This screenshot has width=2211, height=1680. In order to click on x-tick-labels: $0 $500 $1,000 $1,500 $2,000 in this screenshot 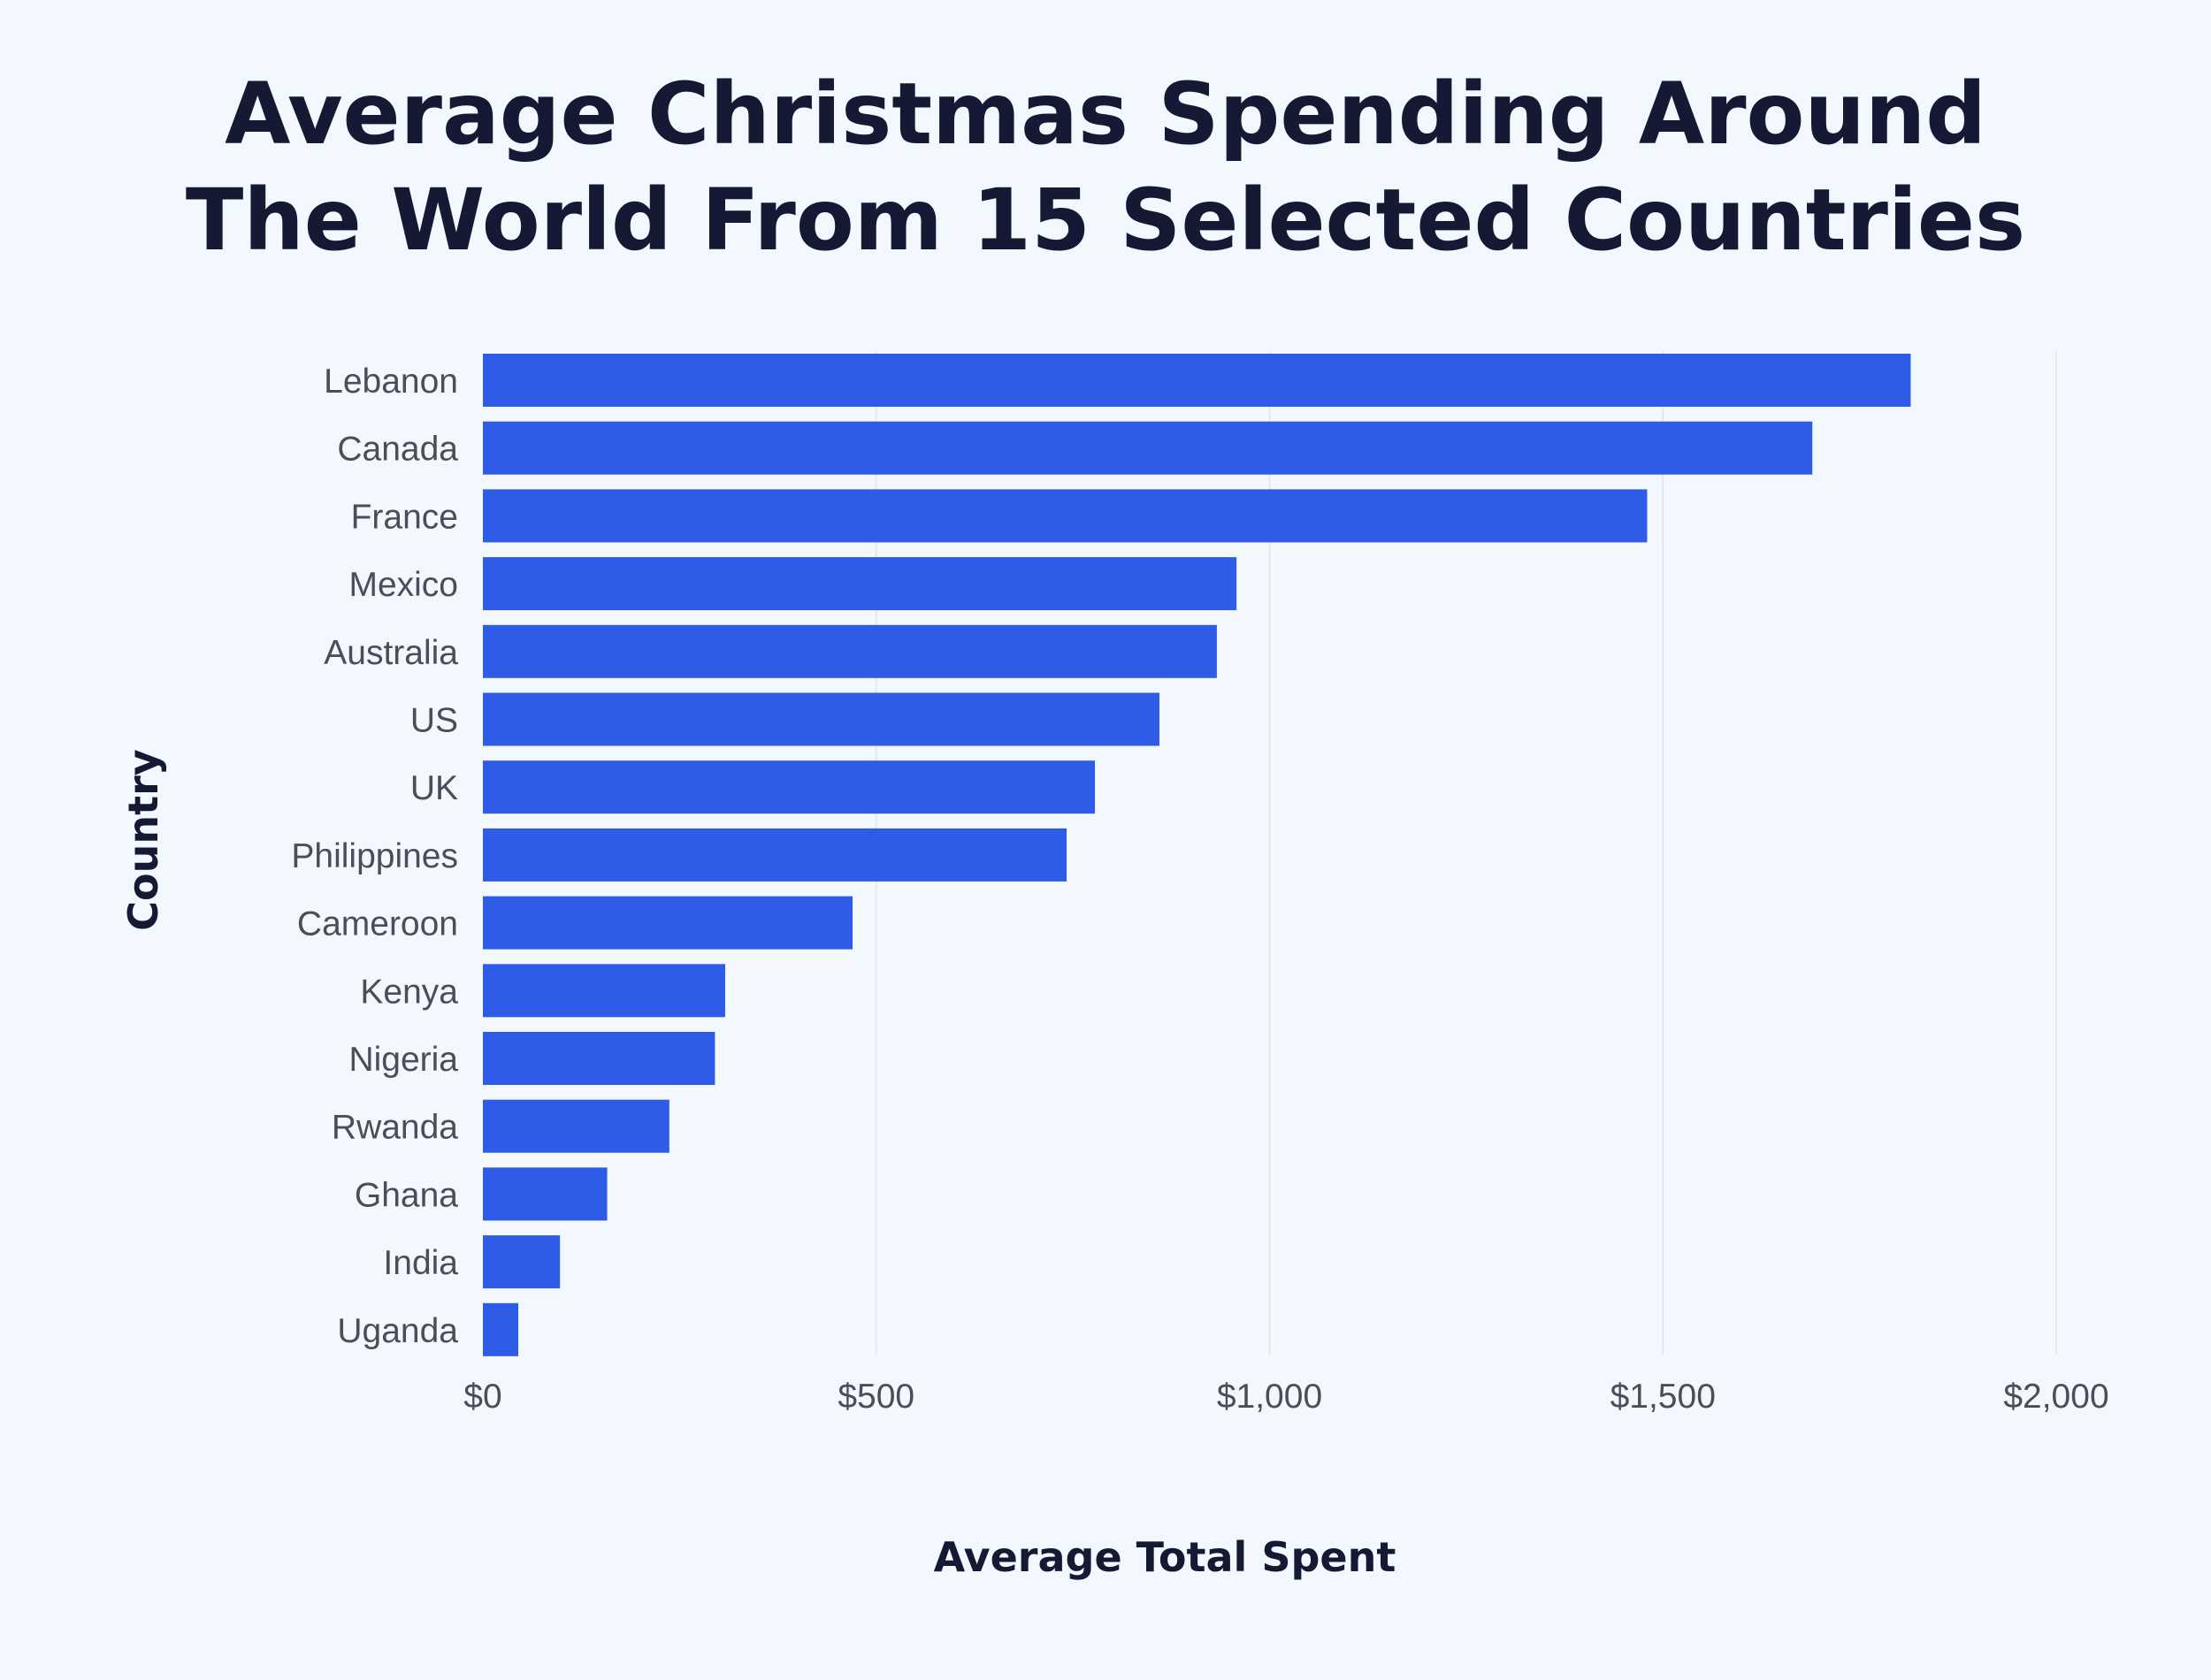, I will do `click(1285, 1397)`.